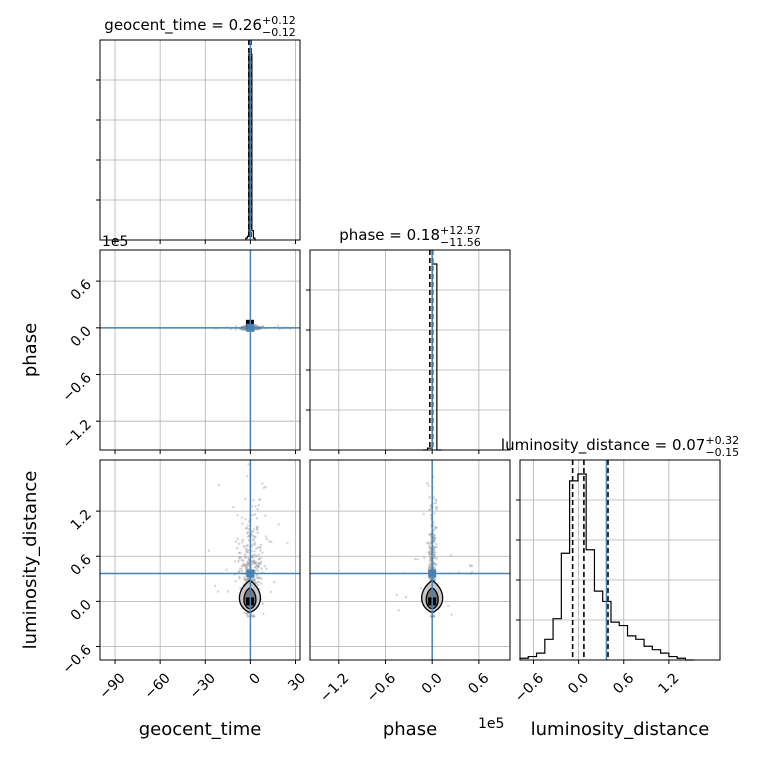 This screenshot has height=760, width=760. I want to click on truth-marker, so click(250, 327).